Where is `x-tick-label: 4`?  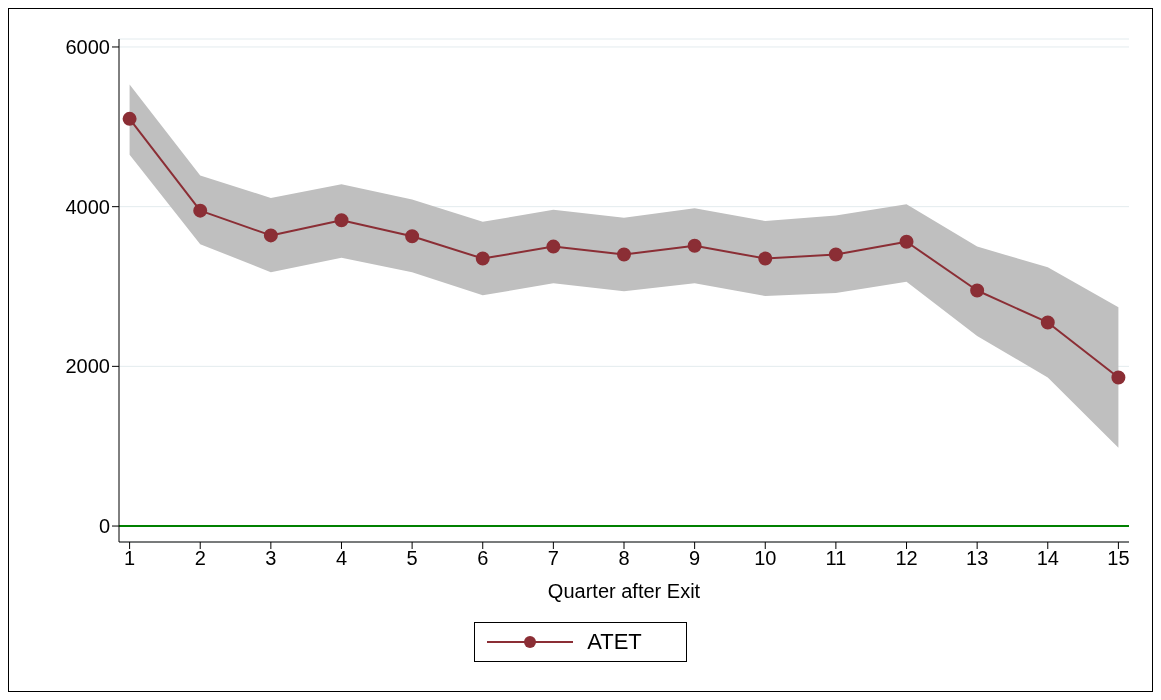 x-tick-label: 4 is located at coordinates (341, 558).